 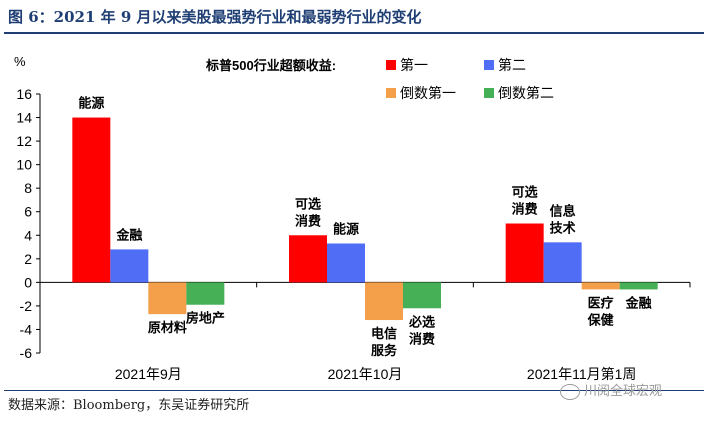 I want to click on y-tick-label: 10, so click(x=24, y=165).